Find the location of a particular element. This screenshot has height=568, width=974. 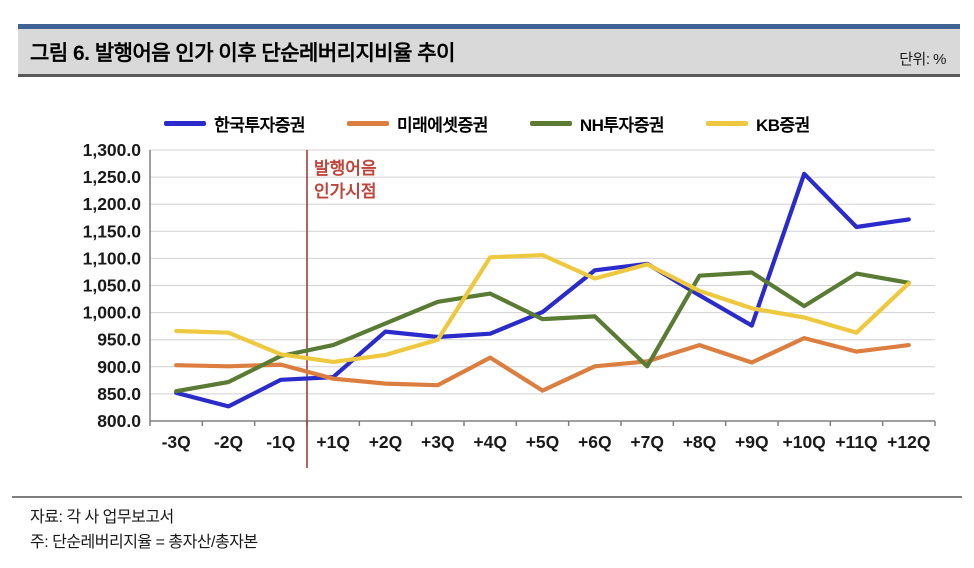

figure-title: 그림 6. 발행어음 인가 이후 단순레버리지비율 추이 is located at coordinates (242, 53).